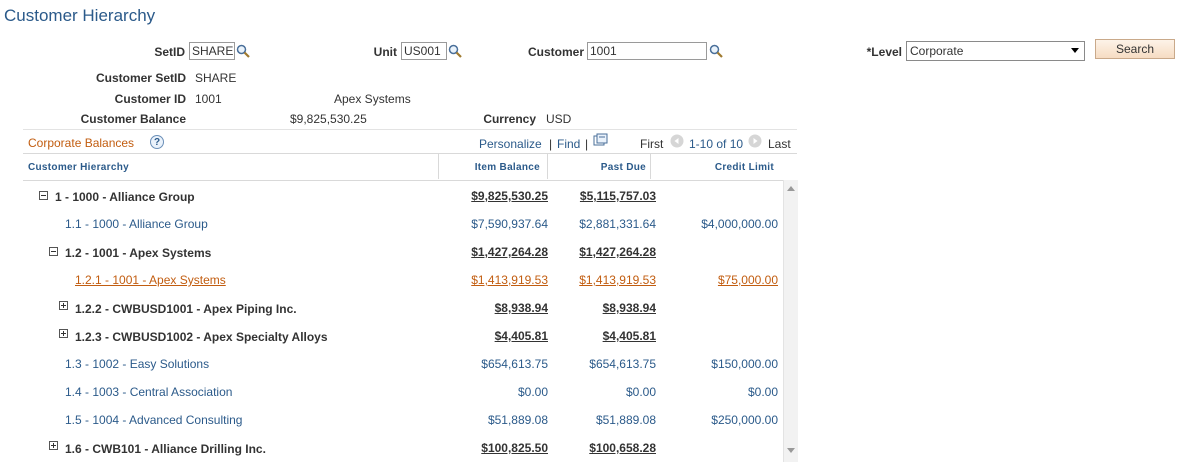 The image size is (1184, 470). What do you see at coordinates (716, 144) in the screenshot?
I see `row-range: 1-10 of 10` at bounding box center [716, 144].